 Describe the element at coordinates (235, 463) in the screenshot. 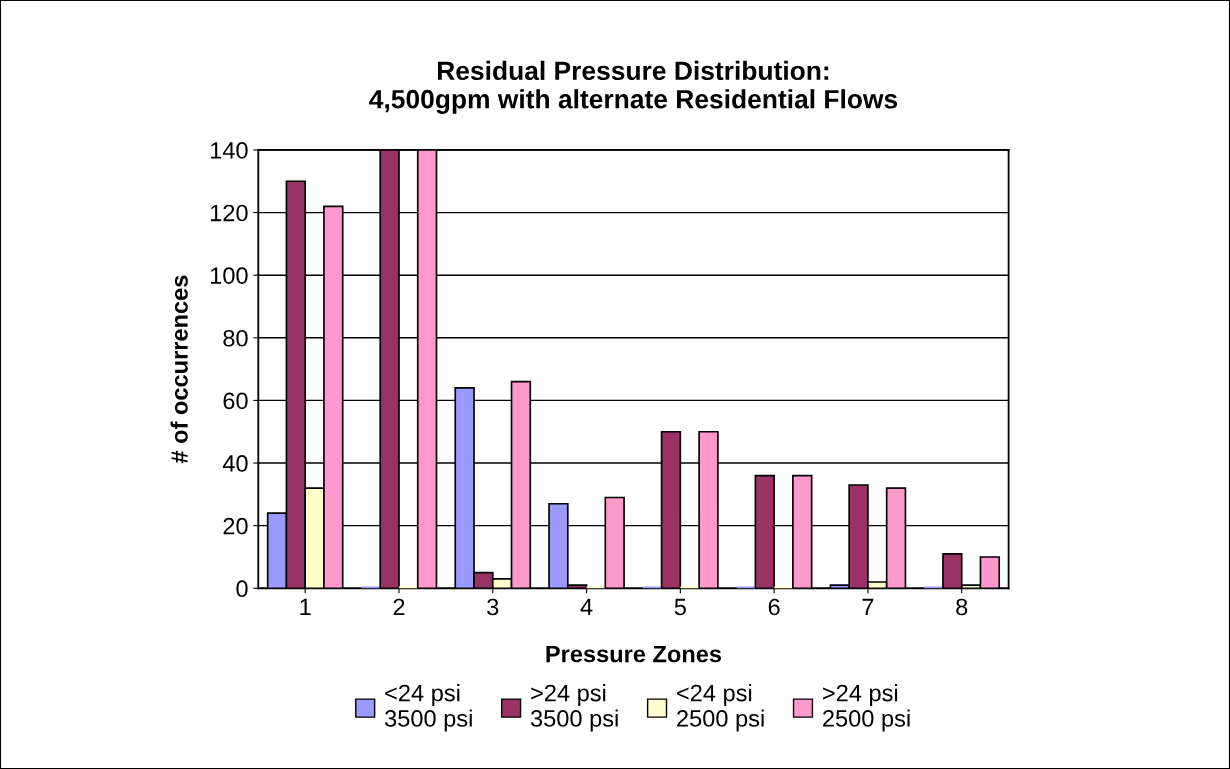

I see `y-tick-label: 40` at that location.